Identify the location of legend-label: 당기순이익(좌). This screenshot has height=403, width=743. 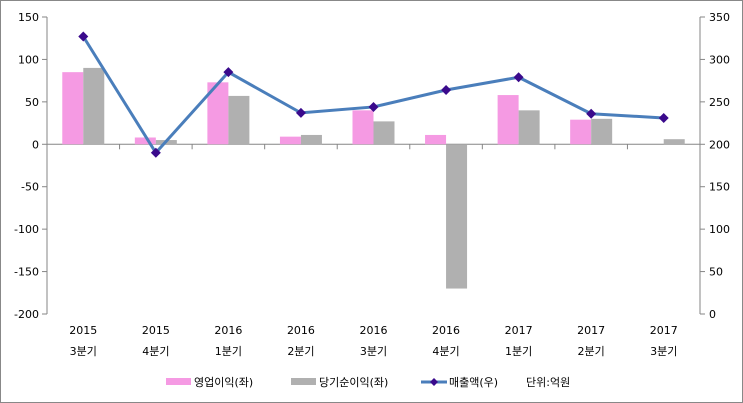
(353, 382).